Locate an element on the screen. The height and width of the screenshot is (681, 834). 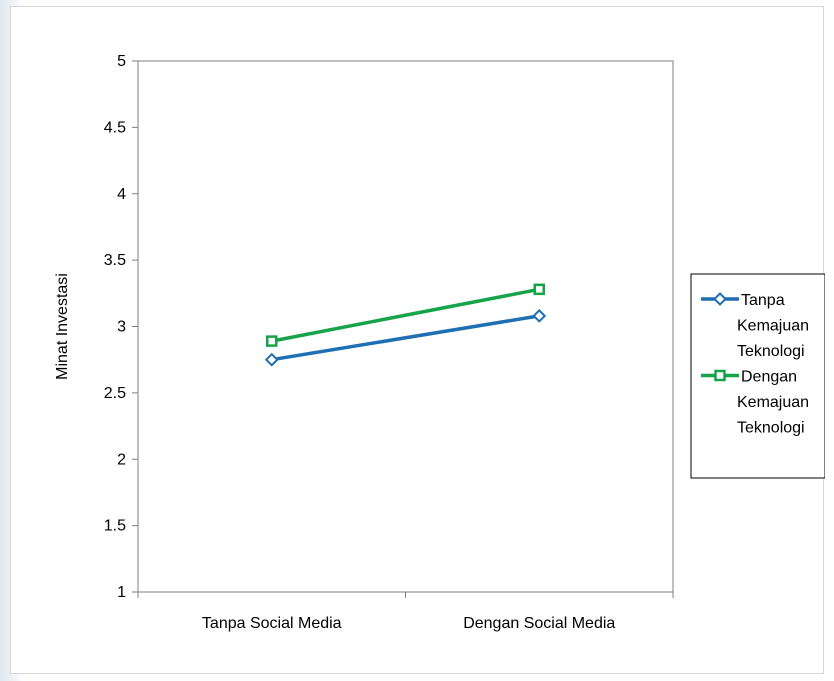
y-tick-label: 4 is located at coordinates (121, 194).